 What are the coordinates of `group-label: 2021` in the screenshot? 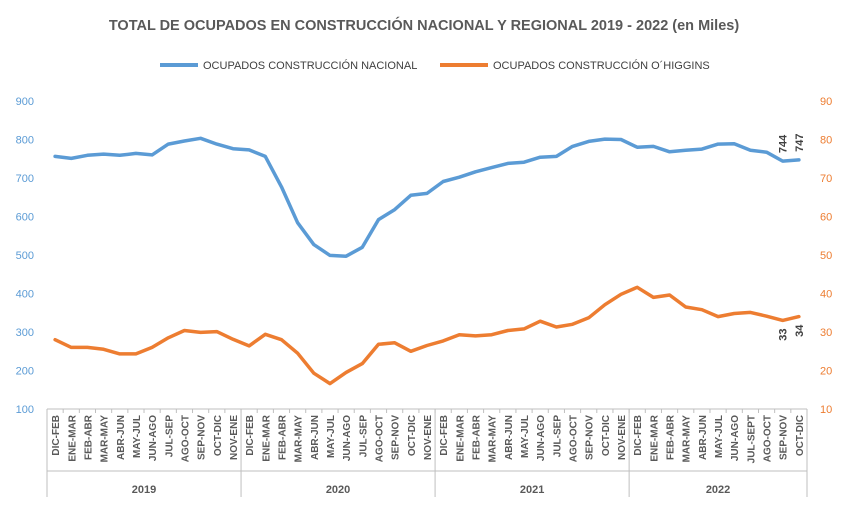 It's located at (532, 490).